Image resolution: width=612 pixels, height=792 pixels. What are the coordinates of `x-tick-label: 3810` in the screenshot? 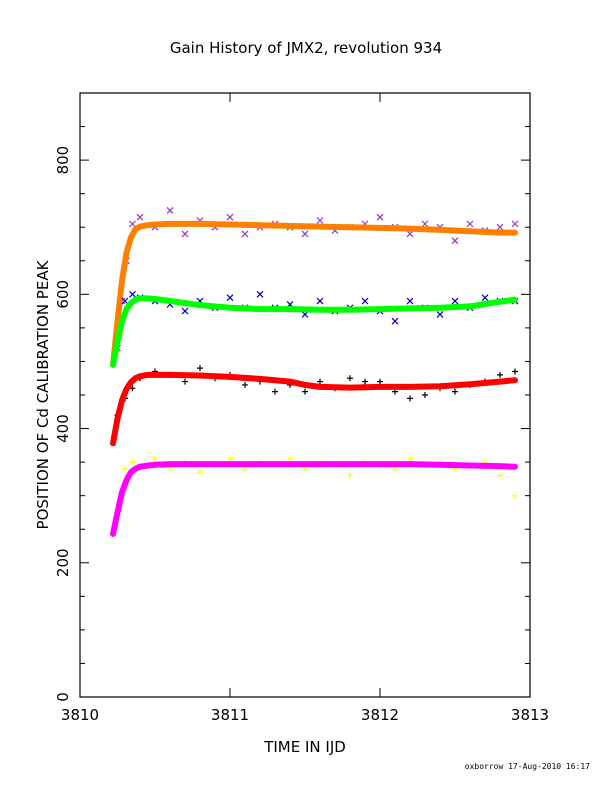 It's located at (80, 715).